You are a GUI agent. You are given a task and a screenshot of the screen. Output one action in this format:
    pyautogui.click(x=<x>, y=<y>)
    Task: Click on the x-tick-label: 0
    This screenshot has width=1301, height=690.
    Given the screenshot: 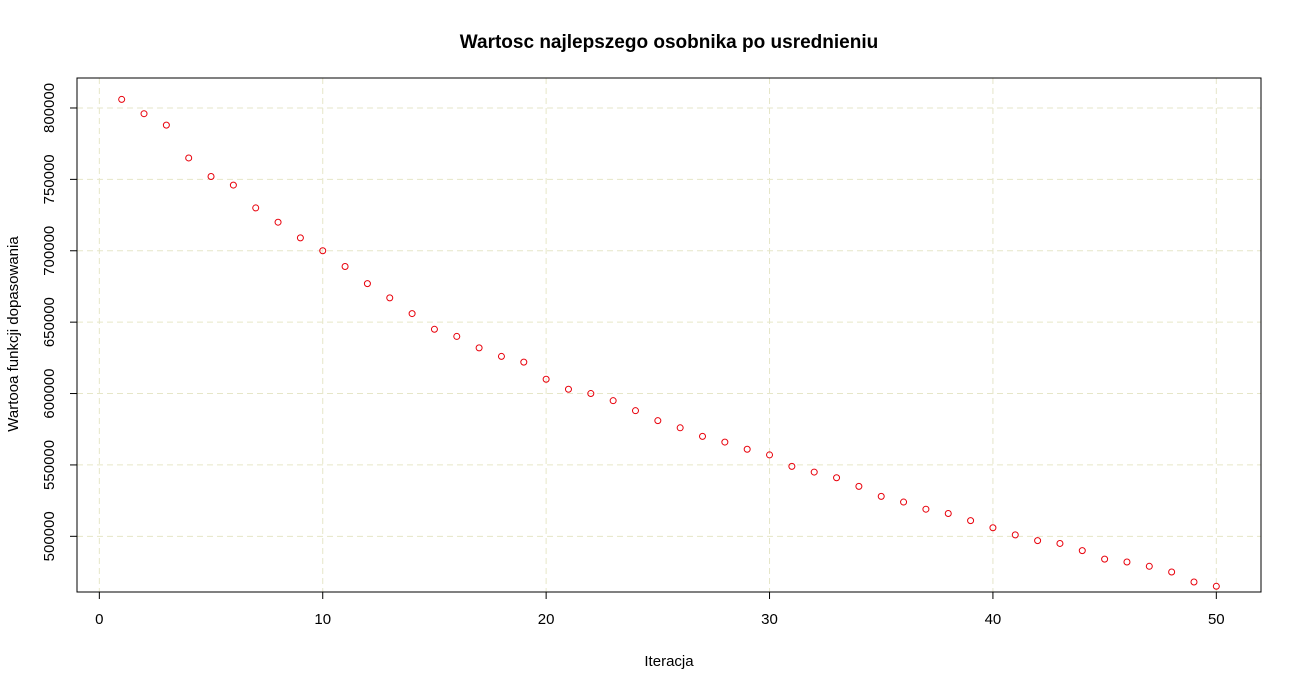 What is the action you would take?
    pyautogui.click(x=99, y=619)
    